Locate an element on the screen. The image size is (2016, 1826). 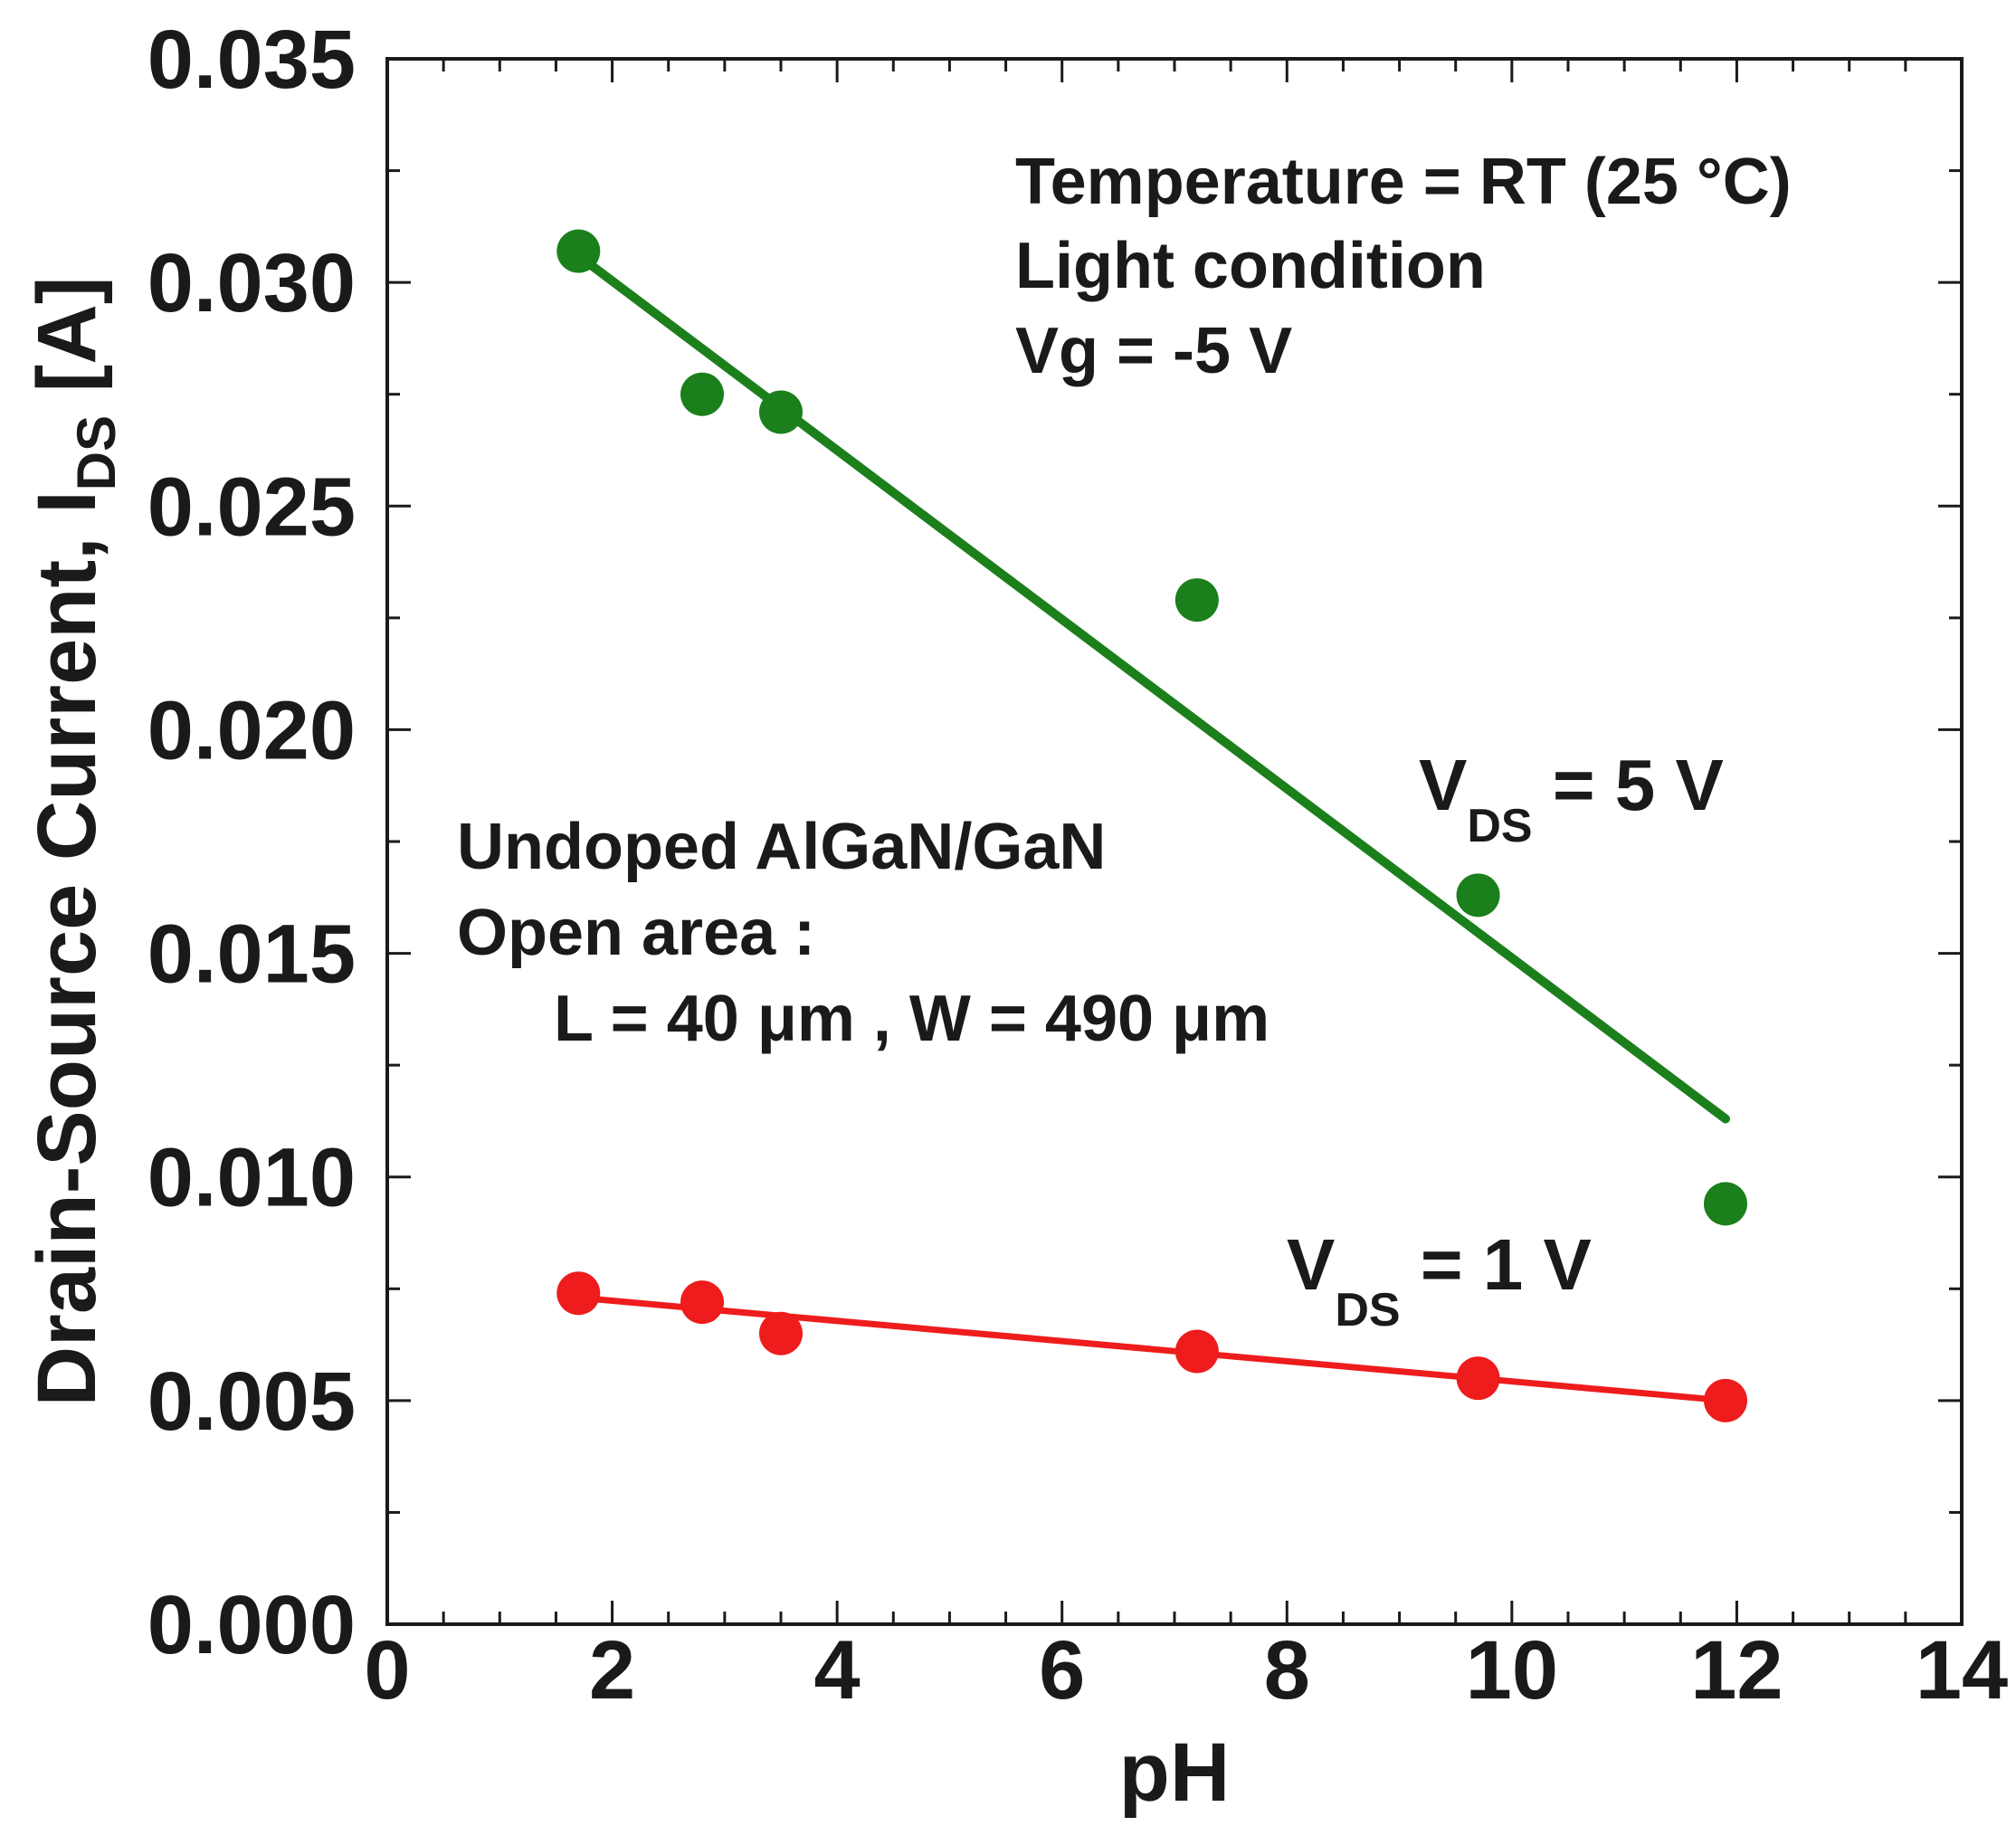
conditions-line-1: Temperature = RT (25 °C) is located at coordinates (1404, 182).